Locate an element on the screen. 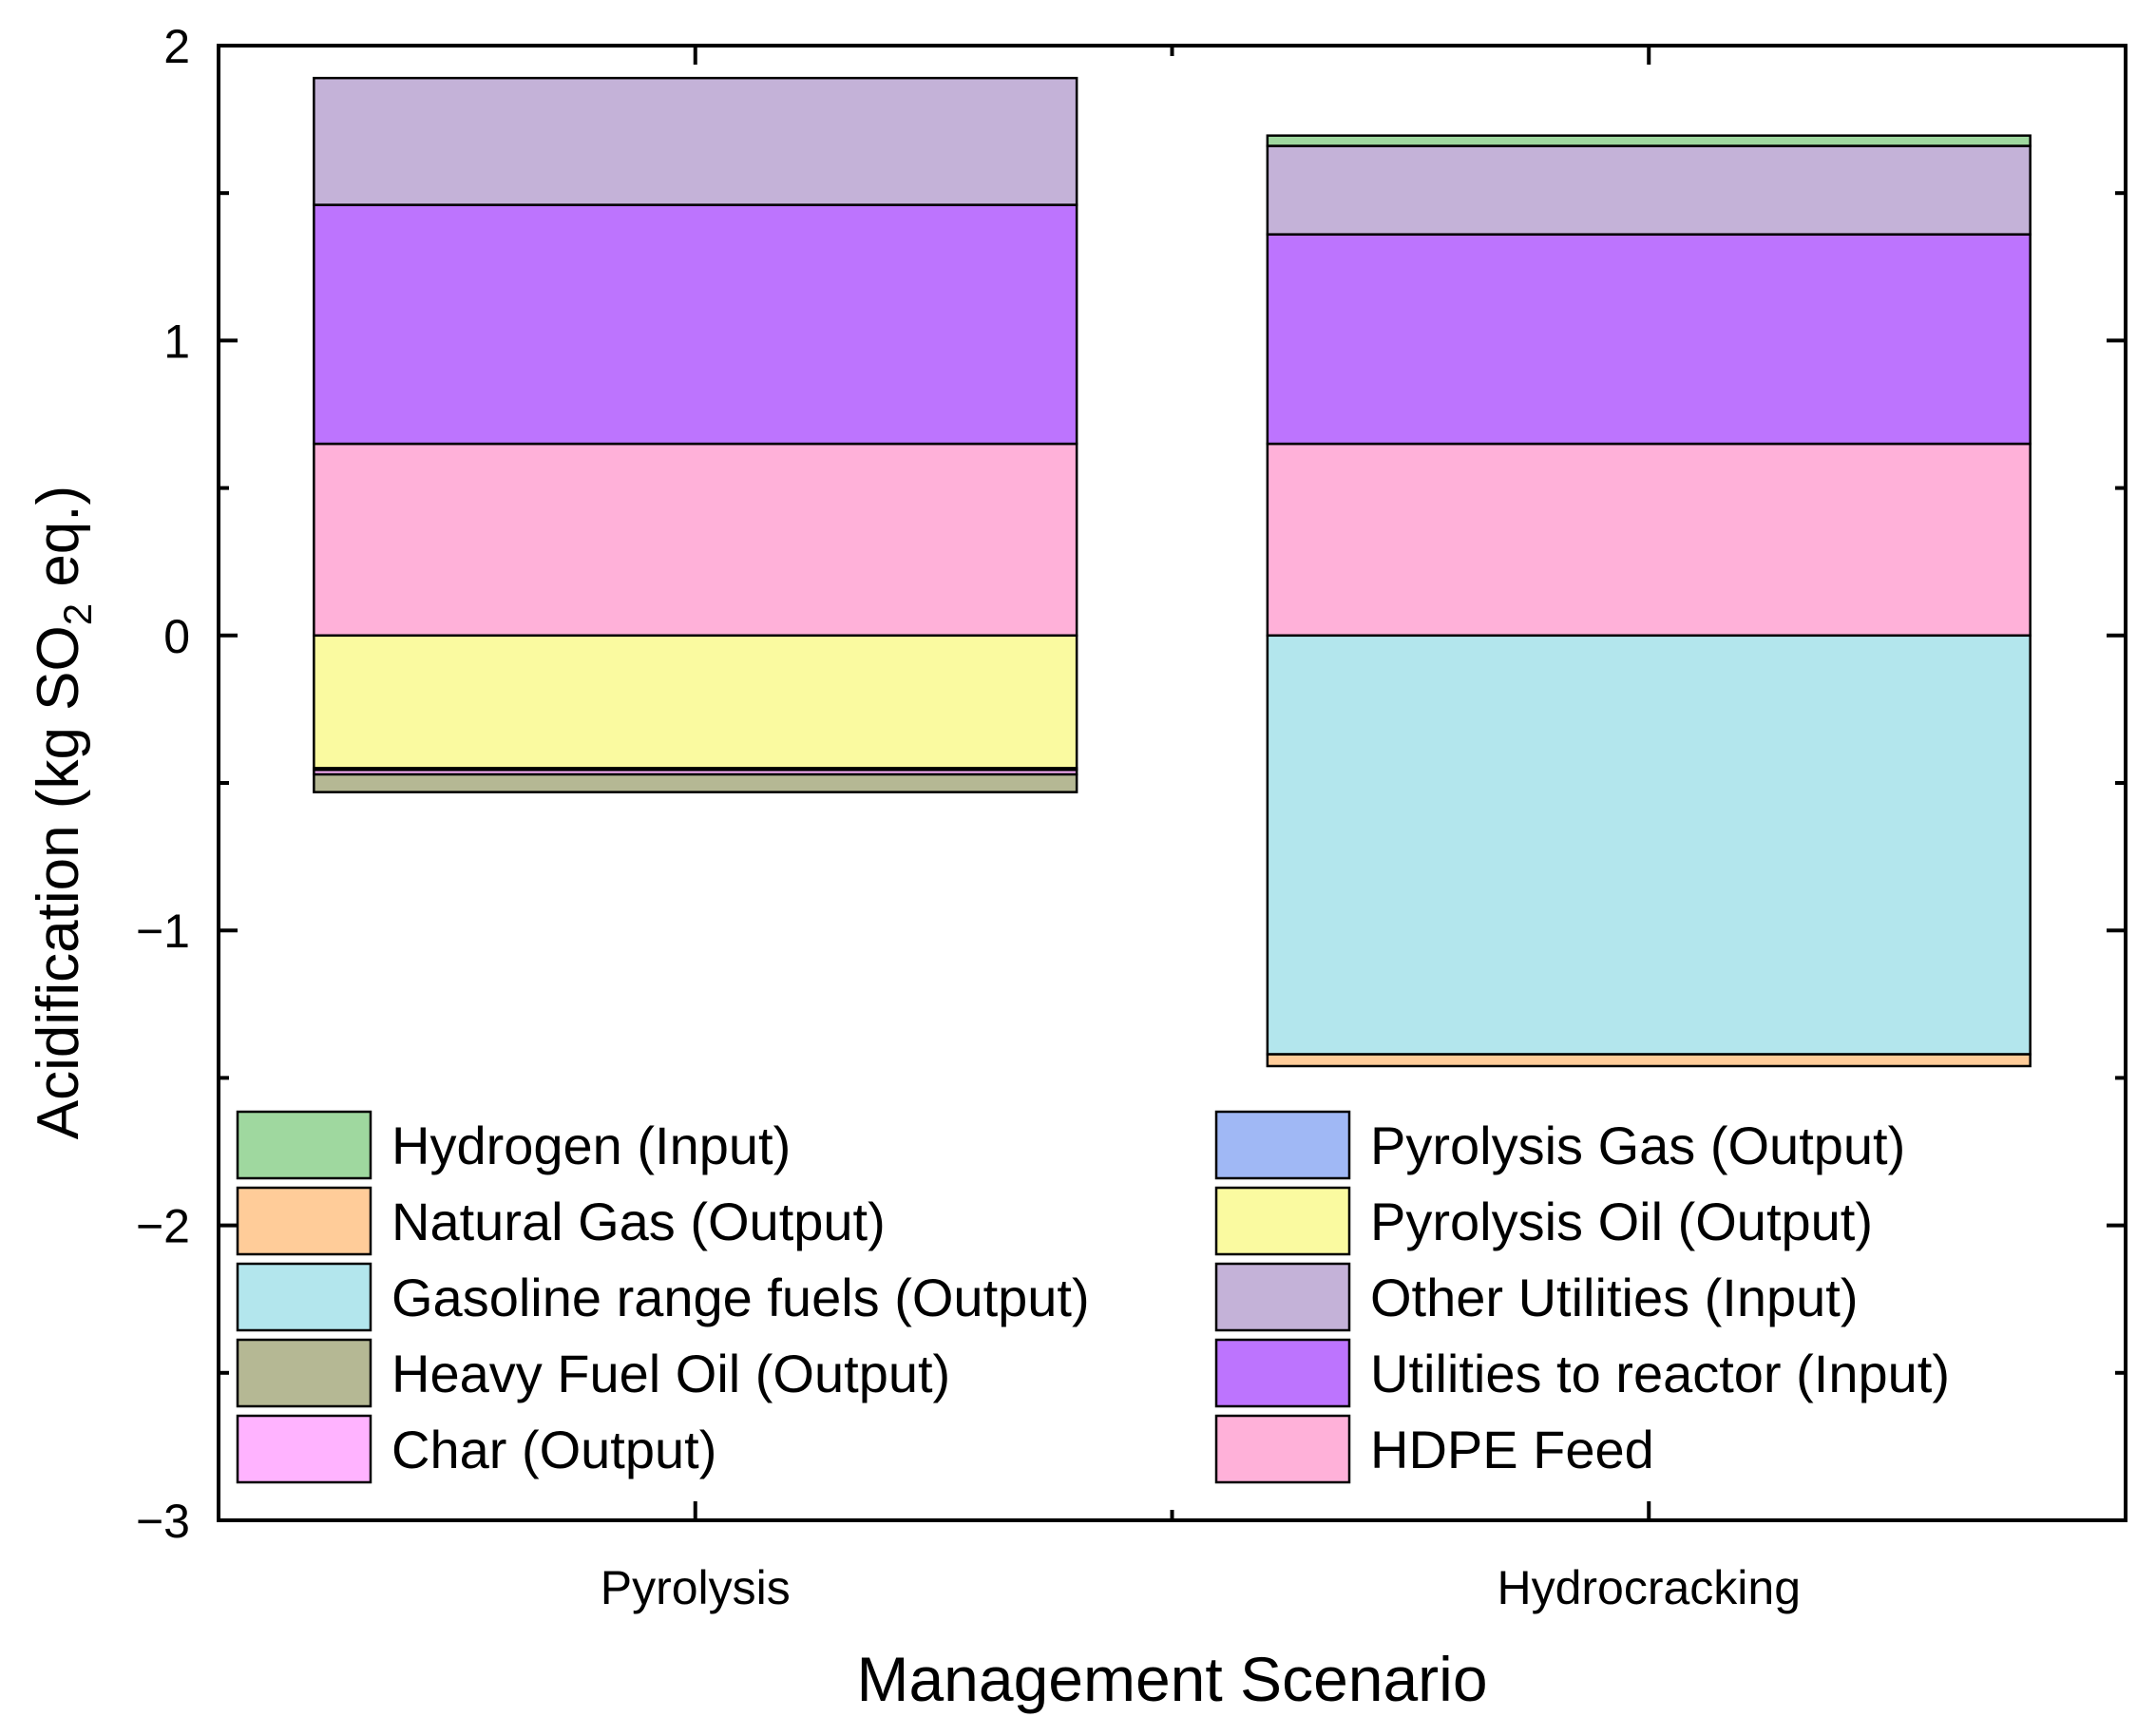 Image resolution: width=2137 pixels, height=1736 pixels. legend-label: Pyrolysis Oil (Output) is located at coordinates (1621, 1221).